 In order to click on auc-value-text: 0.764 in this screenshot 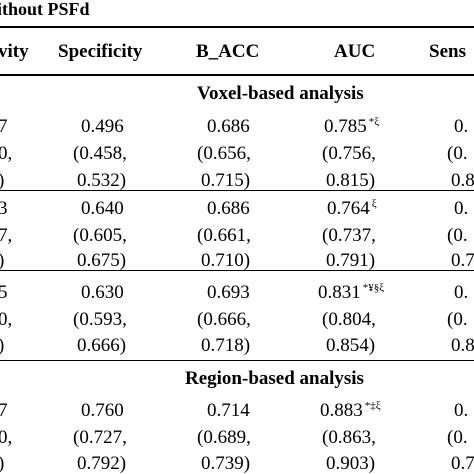, I will do `click(348, 208)`.